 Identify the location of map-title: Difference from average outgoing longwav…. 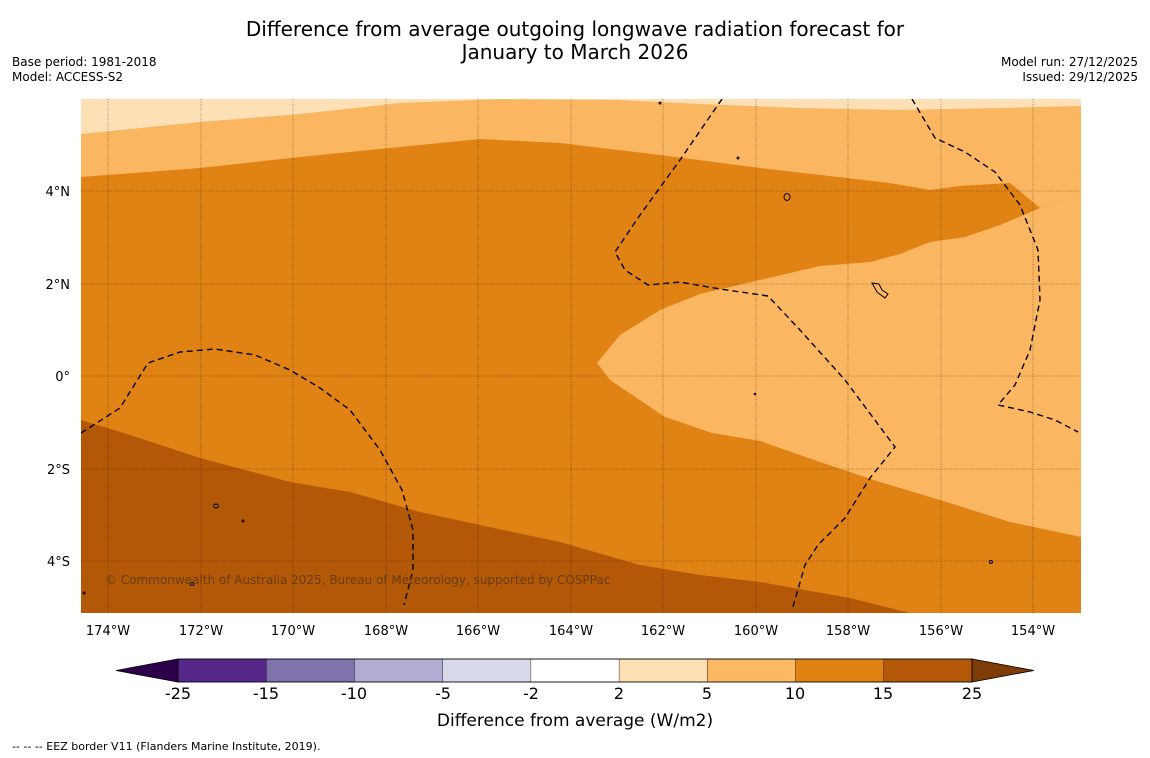
(575, 41).